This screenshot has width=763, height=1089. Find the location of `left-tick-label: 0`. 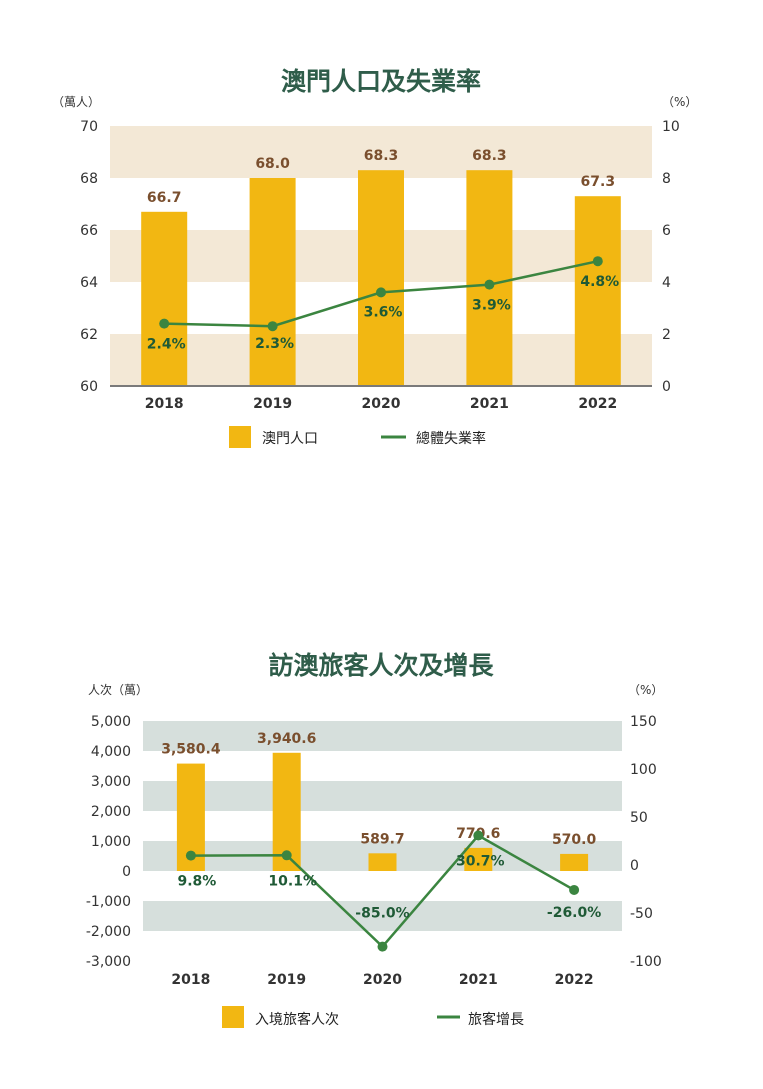

left-tick-label: 0 is located at coordinates (126, 872).